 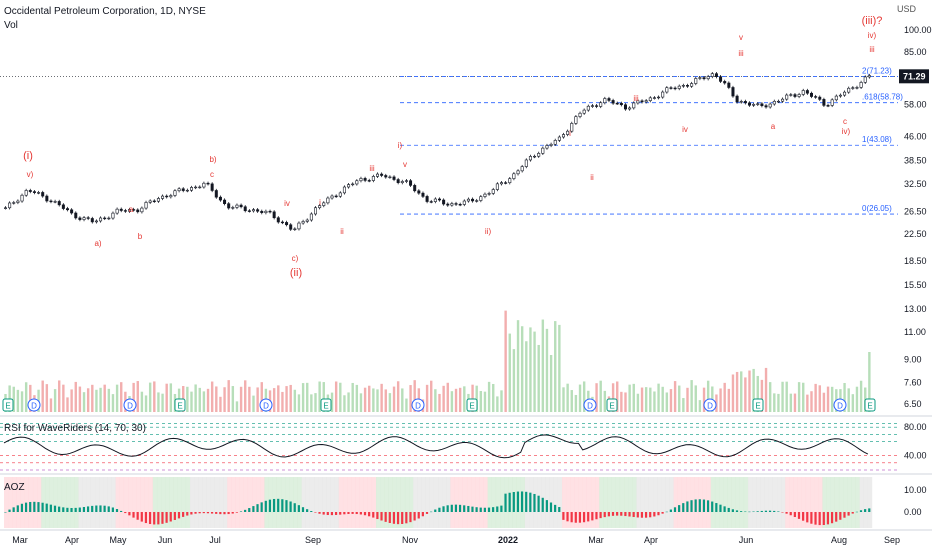 I want to click on wave-label: (i), so click(x=28, y=156).